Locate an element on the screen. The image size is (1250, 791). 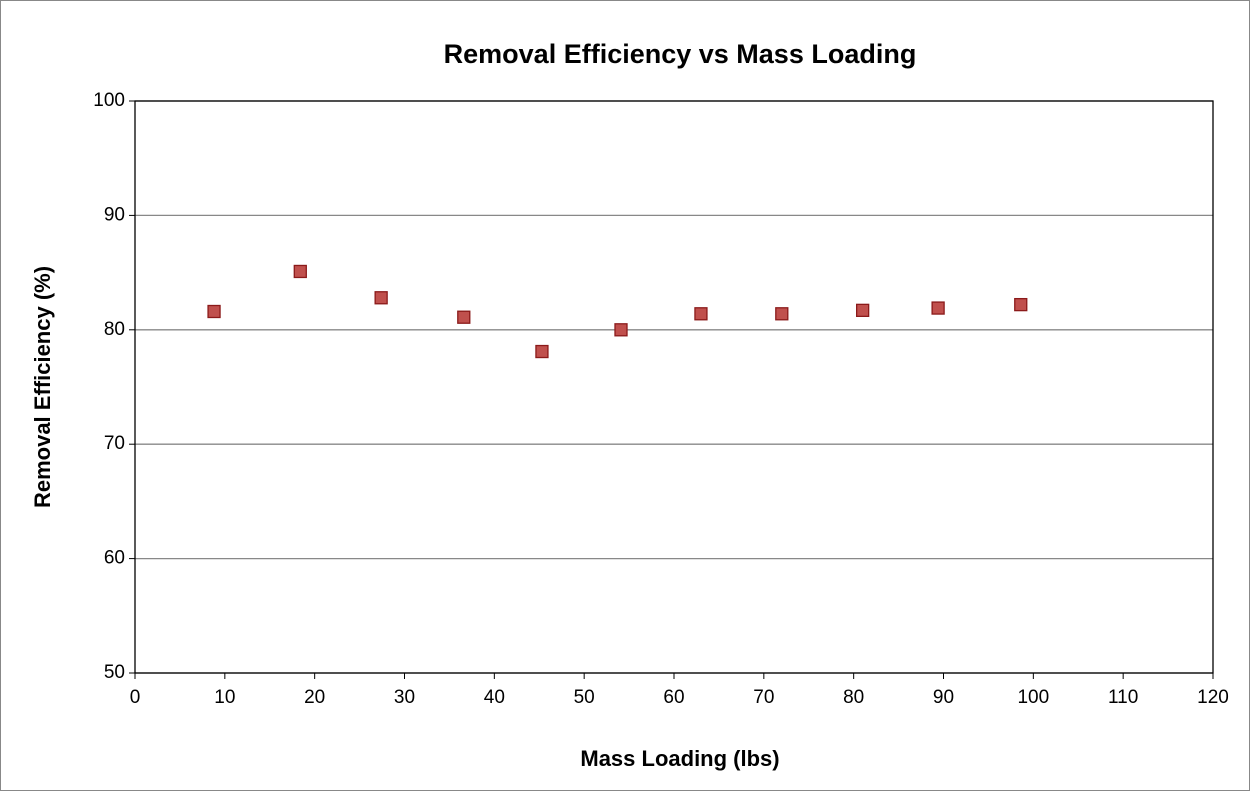
x-axis-title: Mass Loading (lbs) is located at coordinates (679, 758).